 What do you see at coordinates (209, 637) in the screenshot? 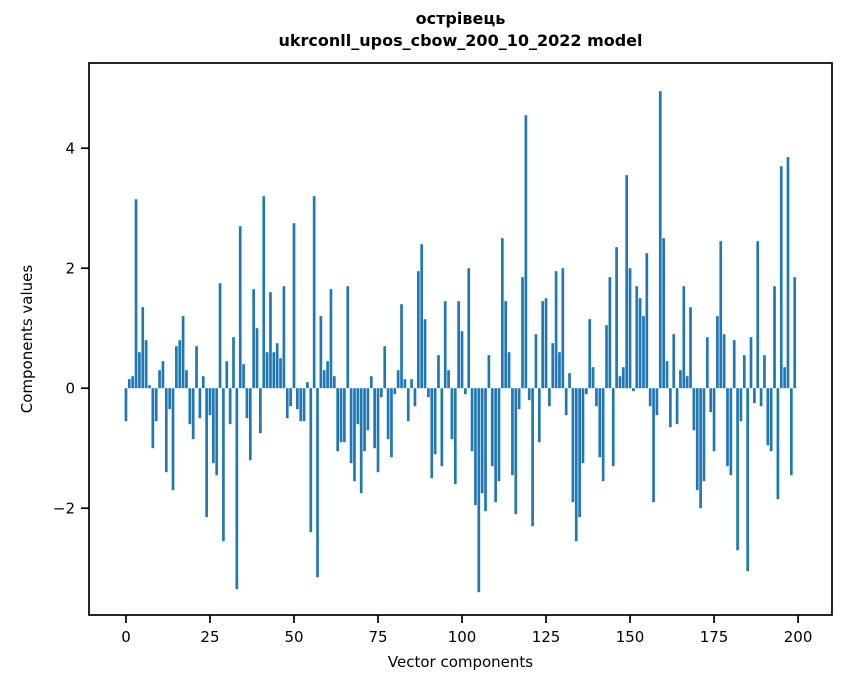
I see `x-tick-label: 25` at bounding box center [209, 637].